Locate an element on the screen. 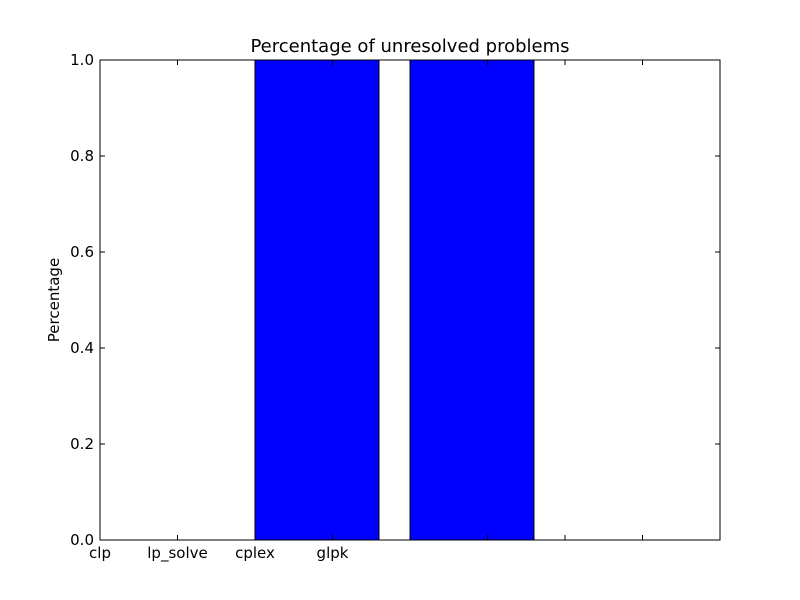 Image resolution: width=800 pixels, height=600 pixels. y-tick-label: 0.0 is located at coordinates (82, 540).